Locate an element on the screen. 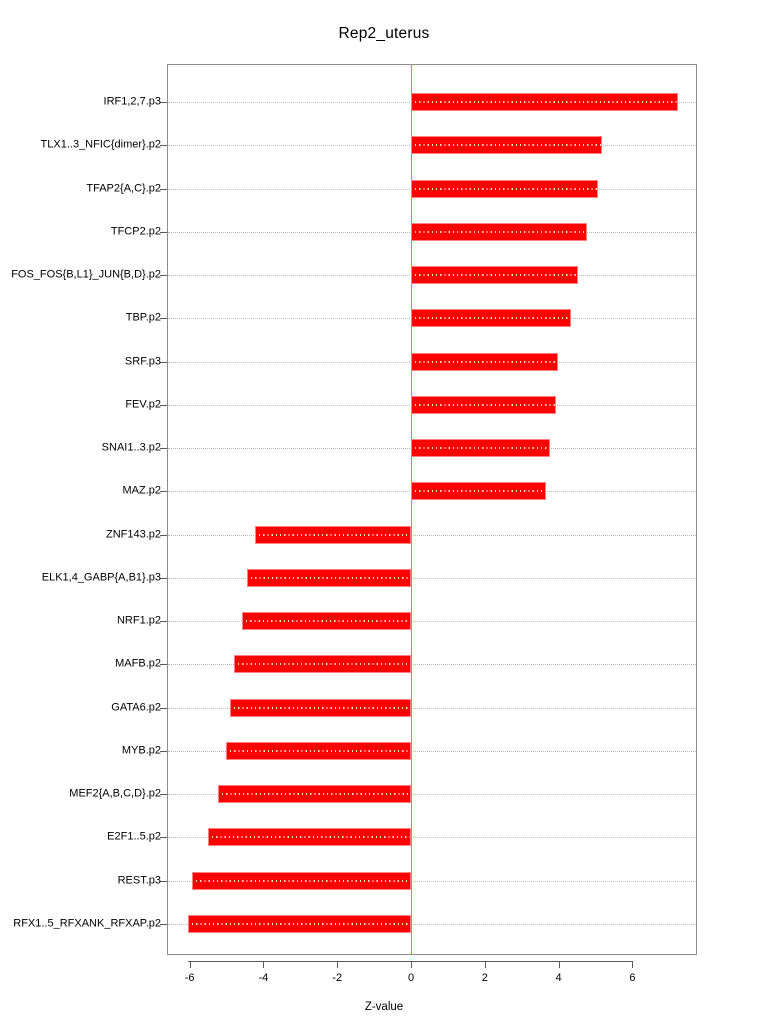 The height and width of the screenshot is (1028, 768). x-axis-tick-label: 6 is located at coordinates (632, 978).